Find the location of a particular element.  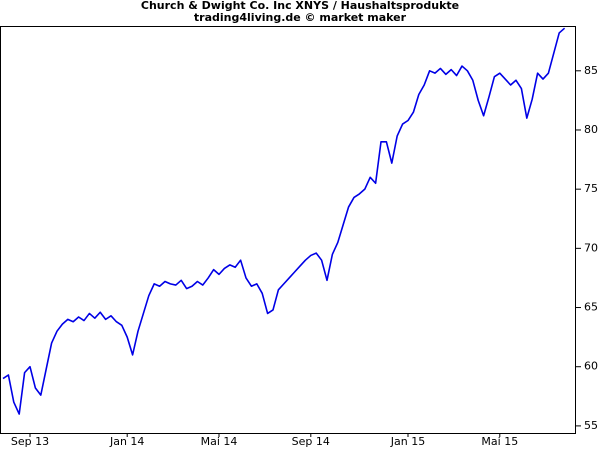

x-tick-label: Jan 14 is located at coordinates (126, 441).